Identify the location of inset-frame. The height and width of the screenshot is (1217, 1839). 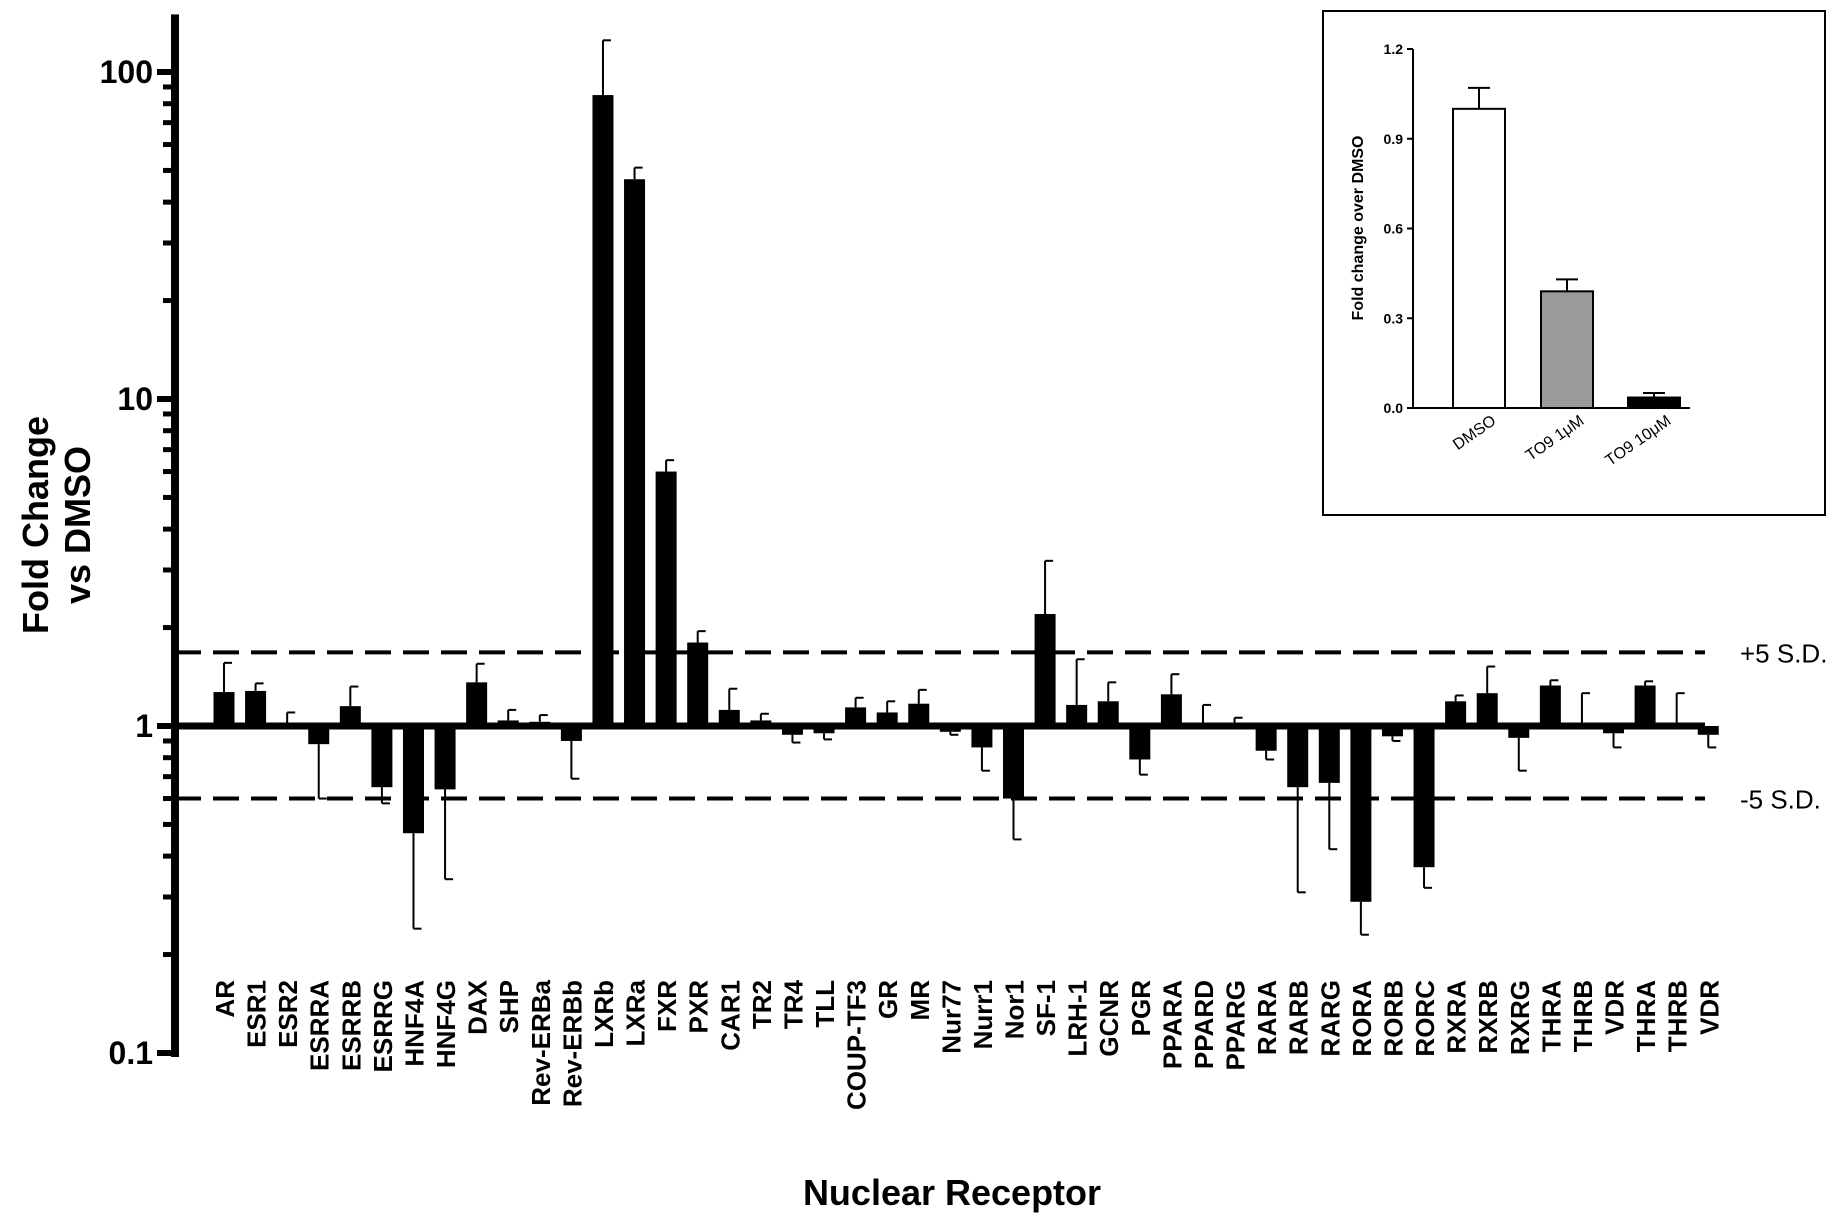
(1574, 263).